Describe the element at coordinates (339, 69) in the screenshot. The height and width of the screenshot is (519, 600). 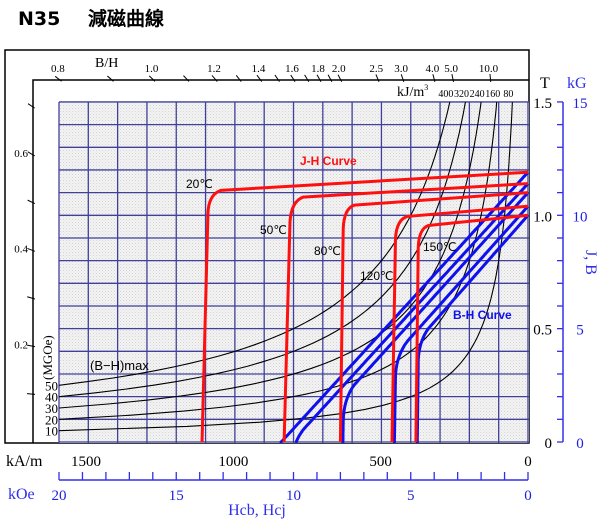
I see `permeance-label: 2.0` at that location.